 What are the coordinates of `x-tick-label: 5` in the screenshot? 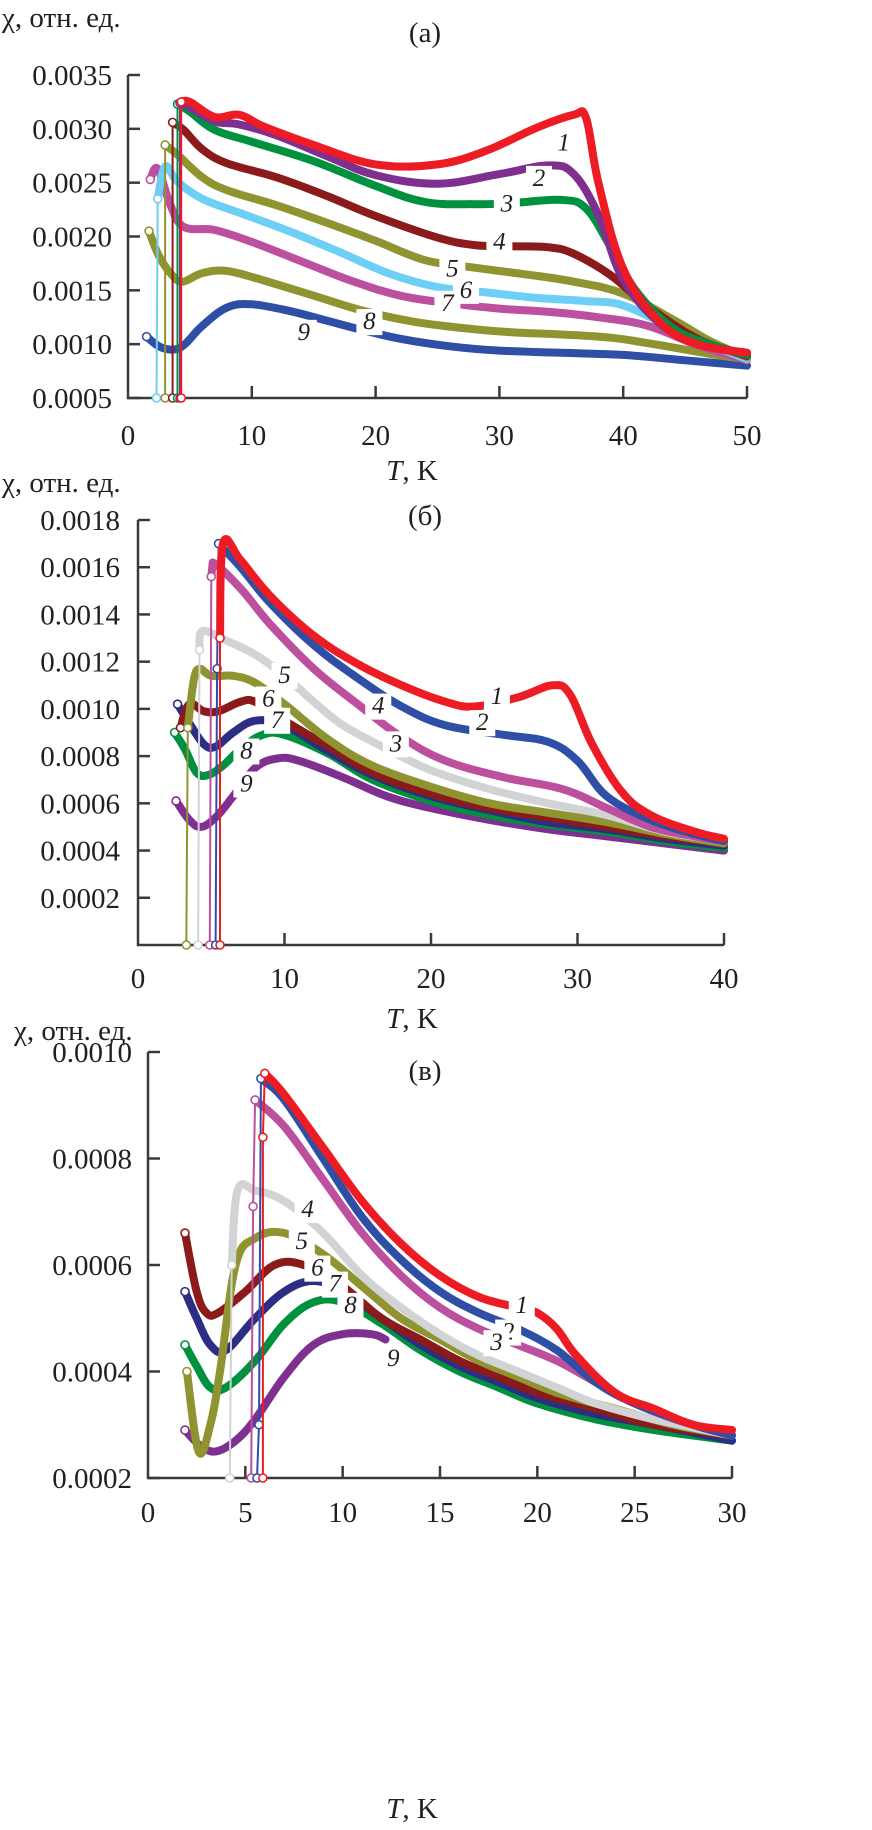 It's located at (245, 1513).